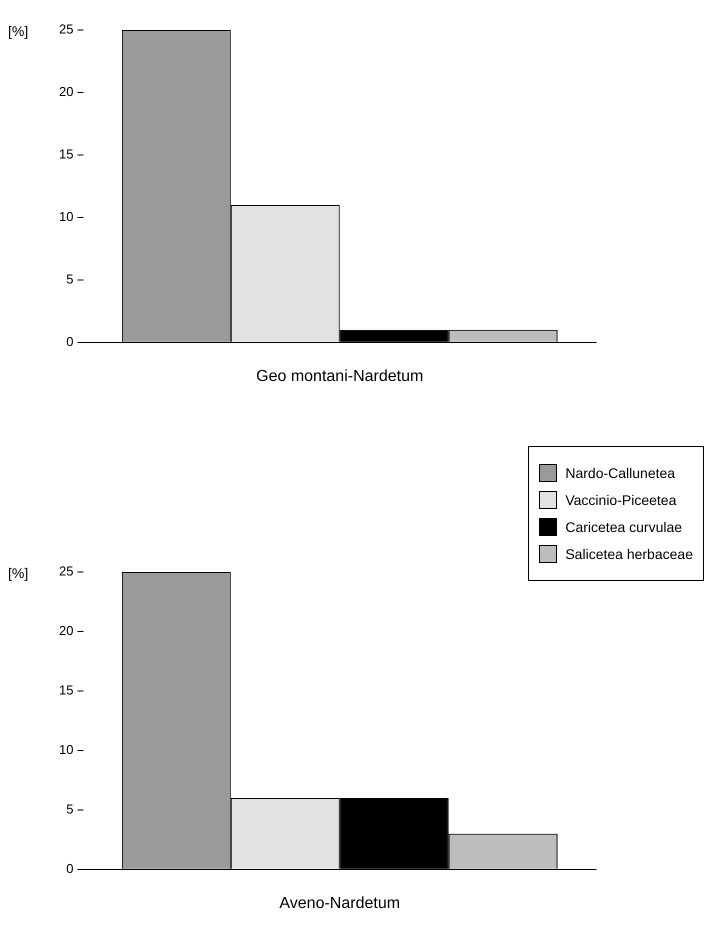 The image size is (706, 937). I want to click on legend-label: Vaccinio-Piceetea, so click(620, 500).